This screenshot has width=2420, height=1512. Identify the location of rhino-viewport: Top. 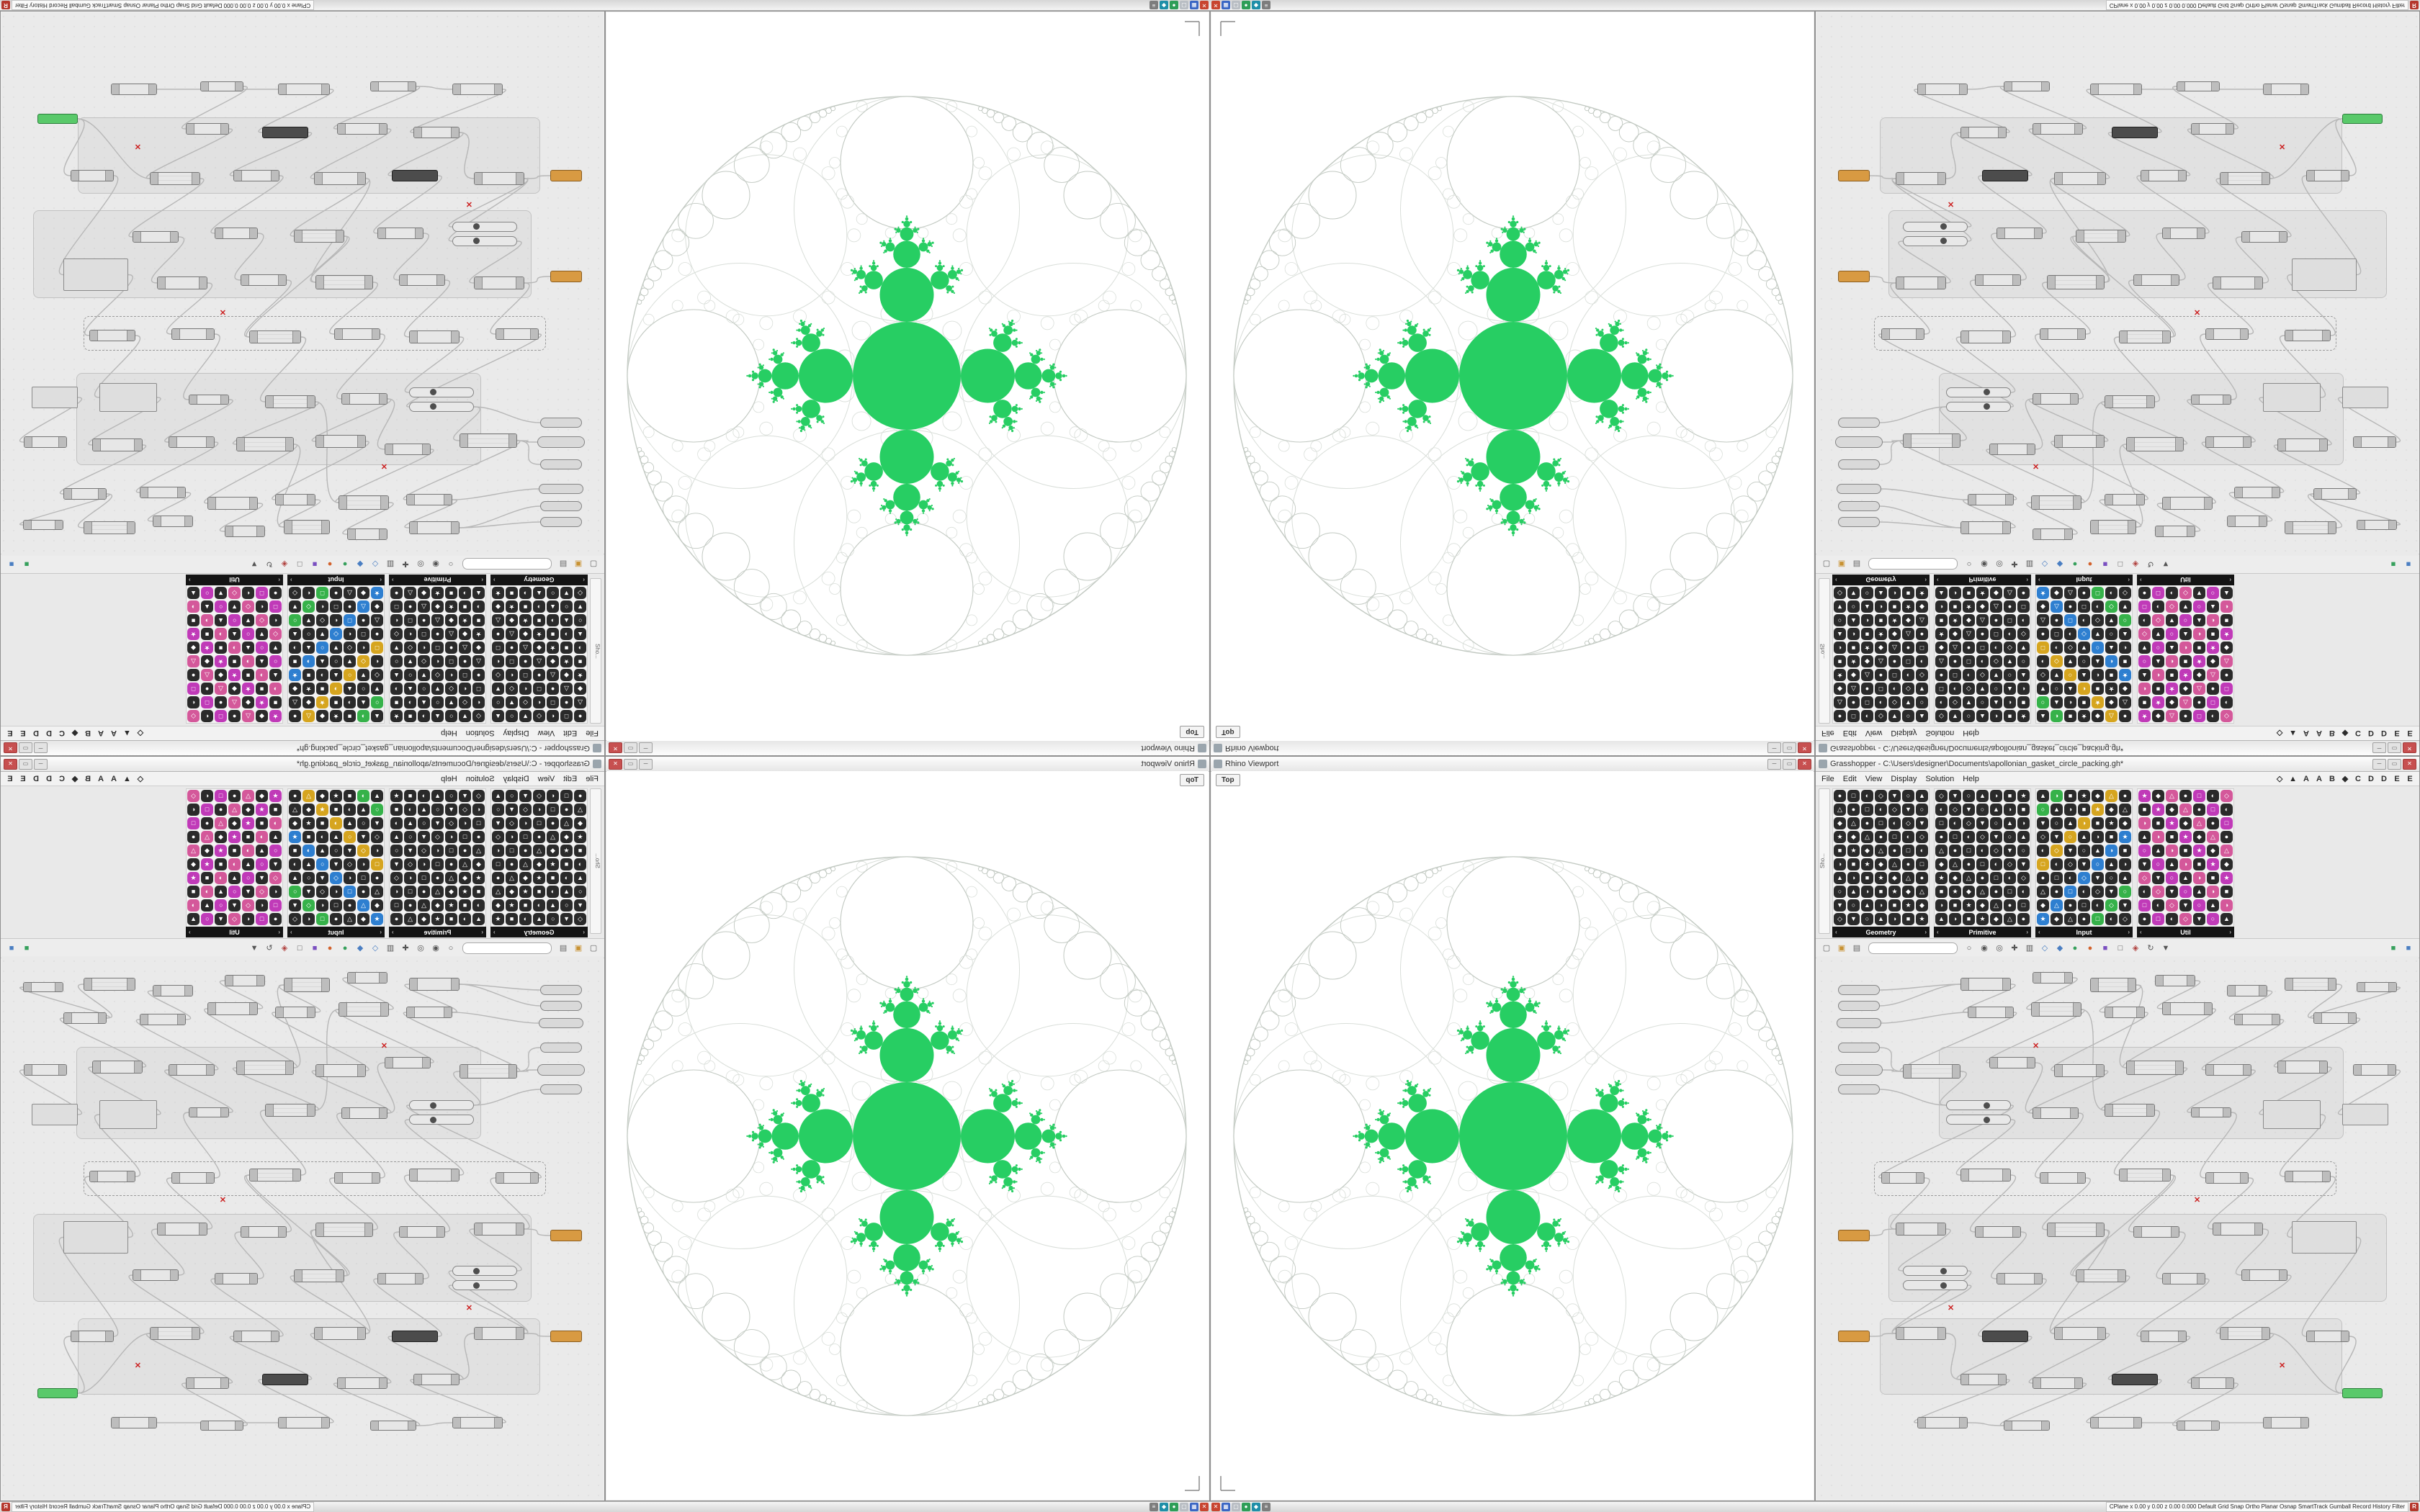
(907, 376).